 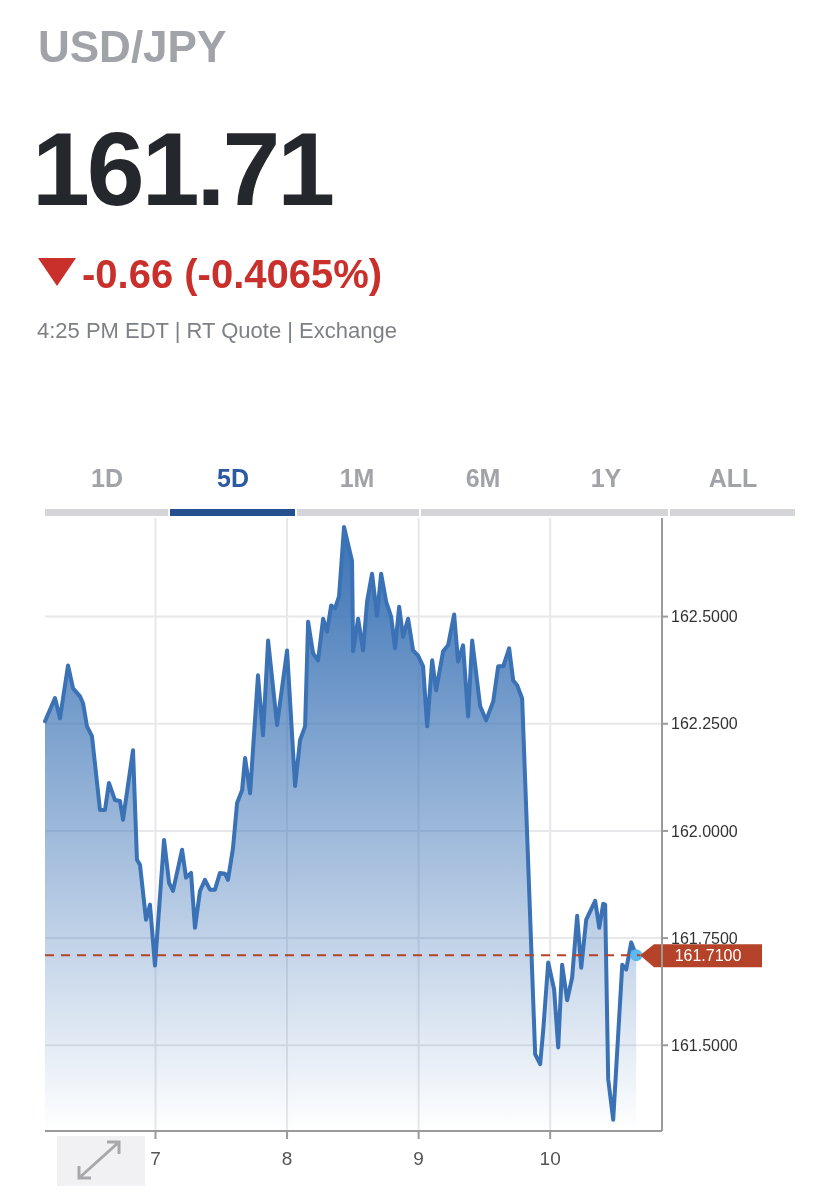 What do you see at coordinates (483, 478) in the screenshot?
I see `text: 6M` at bounding box center [483, 478].